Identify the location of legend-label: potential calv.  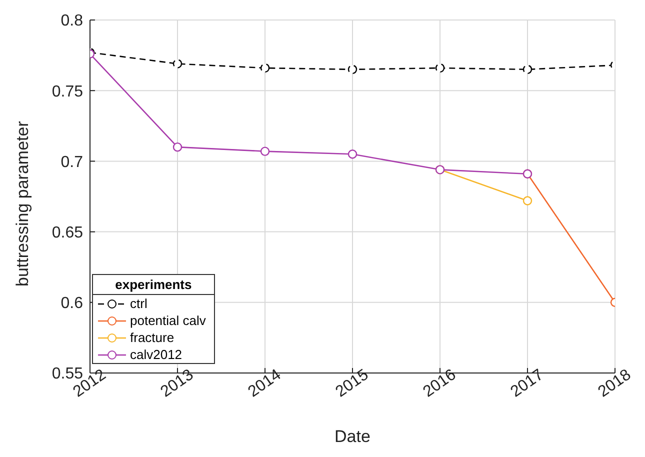
(168, 320).